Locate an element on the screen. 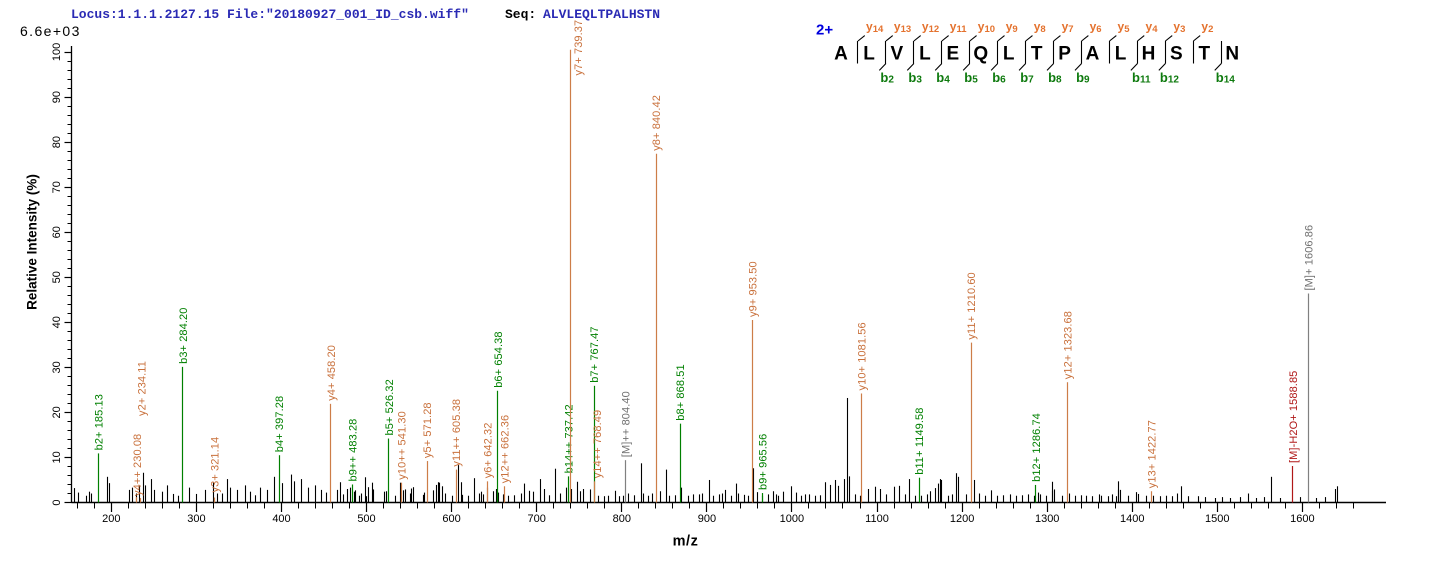 This screenshot has width=1436, height=567. svg-text: b3+ 284.20 is located at coordinates (184, 336).